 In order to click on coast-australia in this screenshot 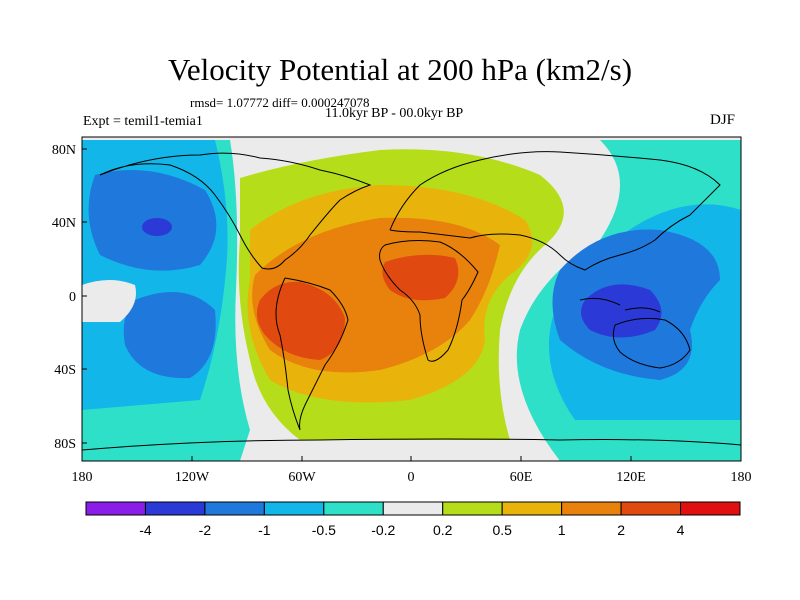, I will do `click(651, 343)`.